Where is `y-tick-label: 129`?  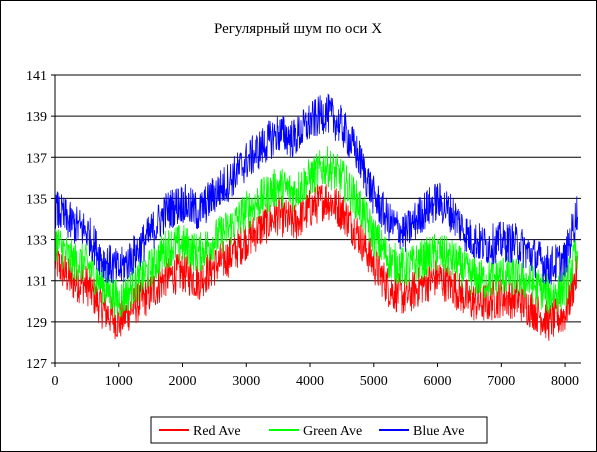
y-tick-label: 129 is located at coordinates (36, 323).